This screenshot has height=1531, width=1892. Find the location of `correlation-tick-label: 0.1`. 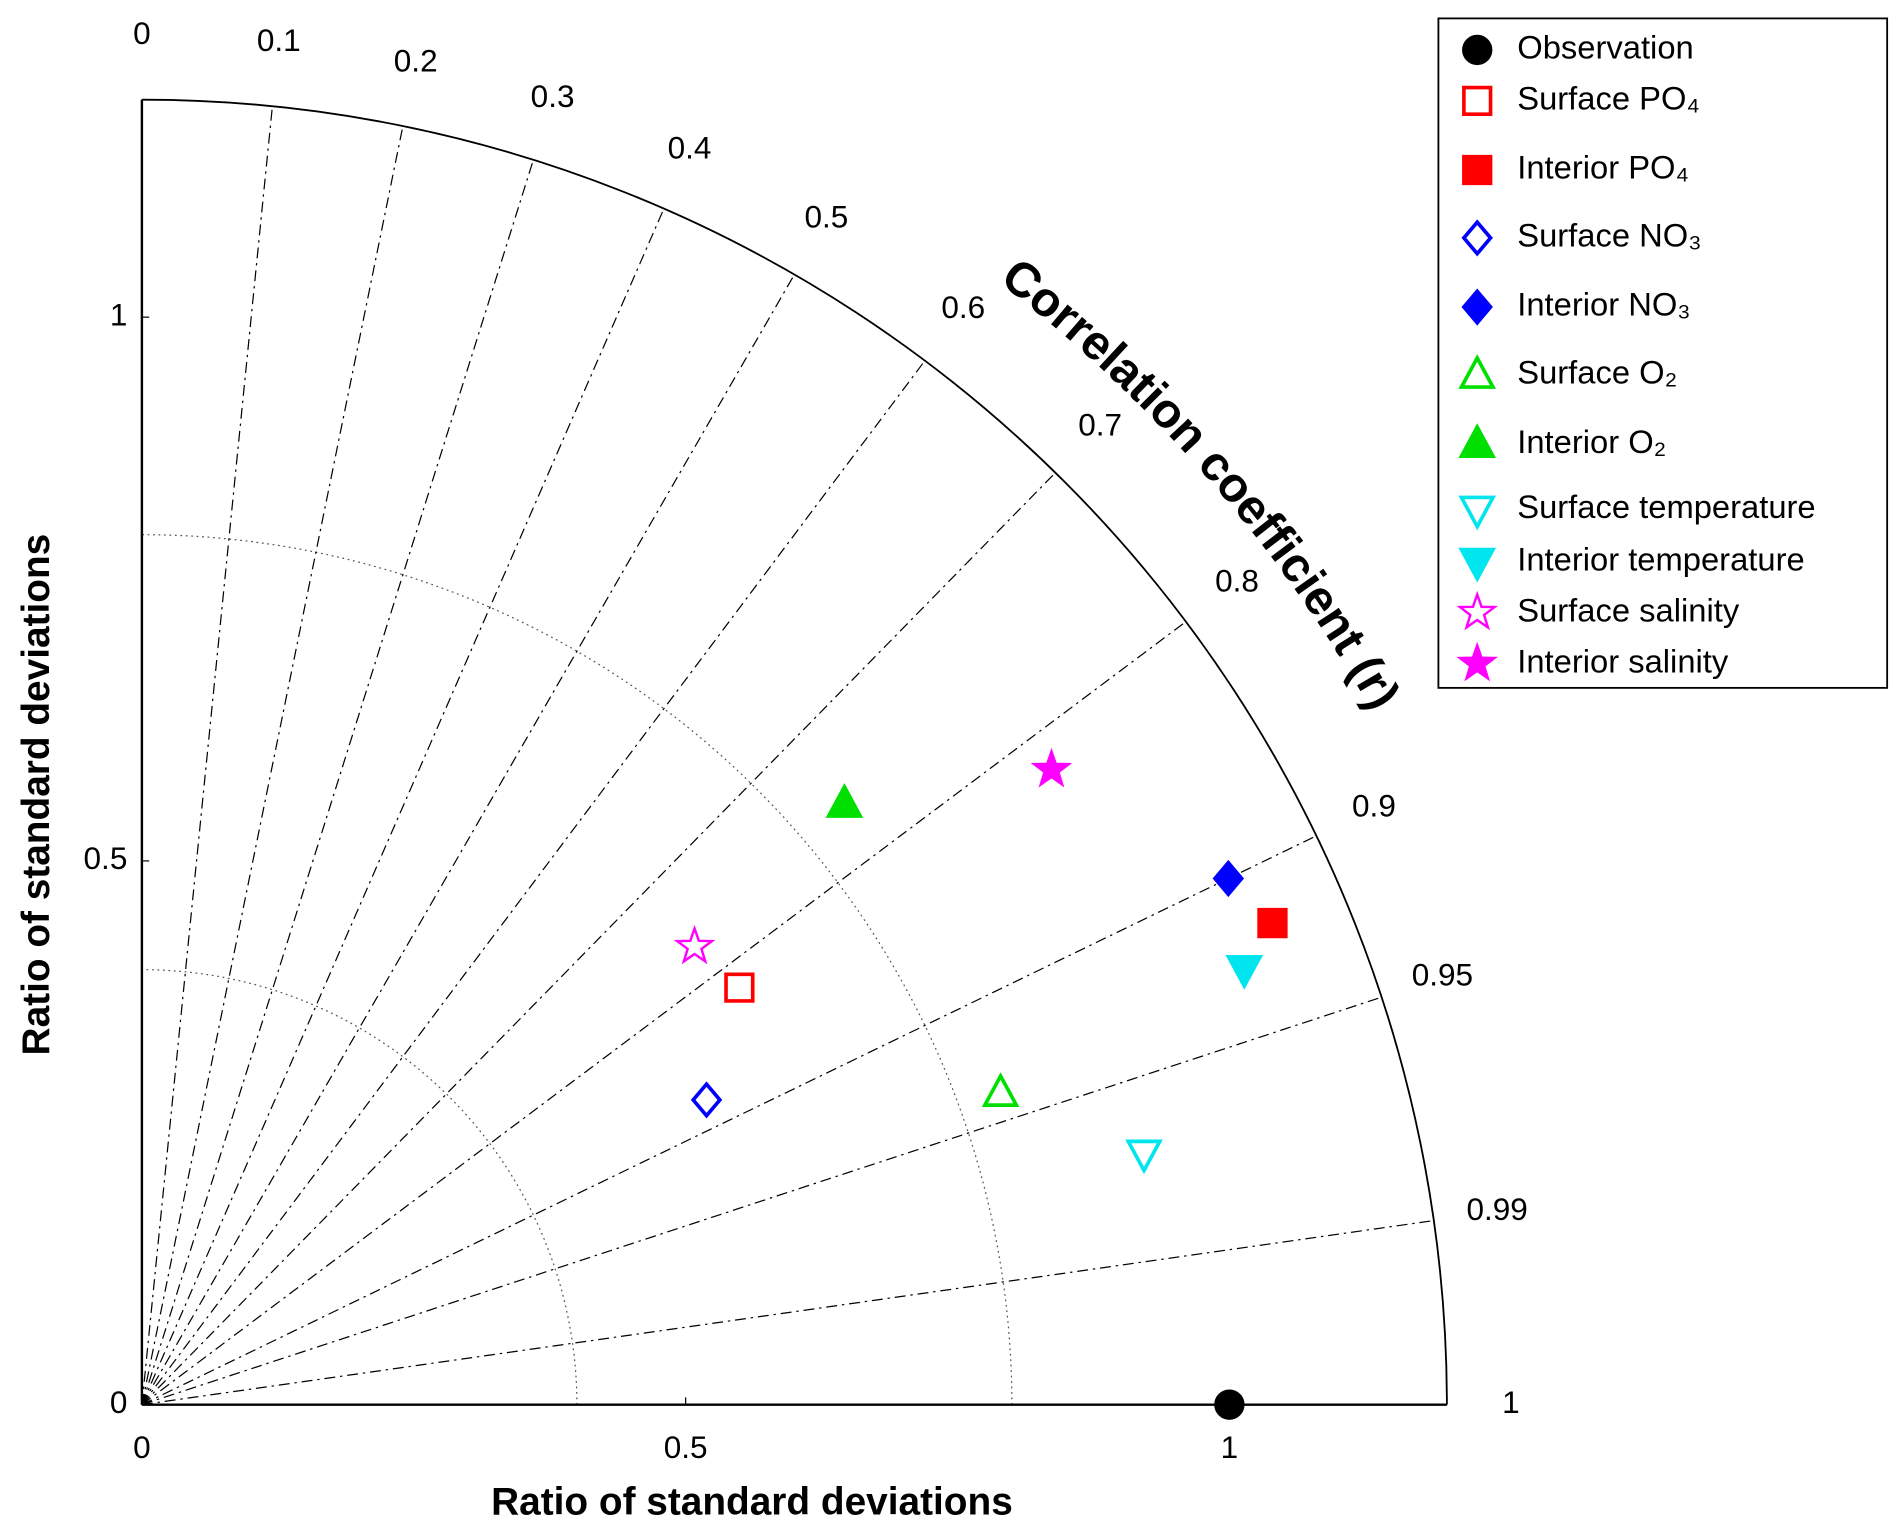

correlation-tick-label: 0.1 is located at coordinates (279, 40).